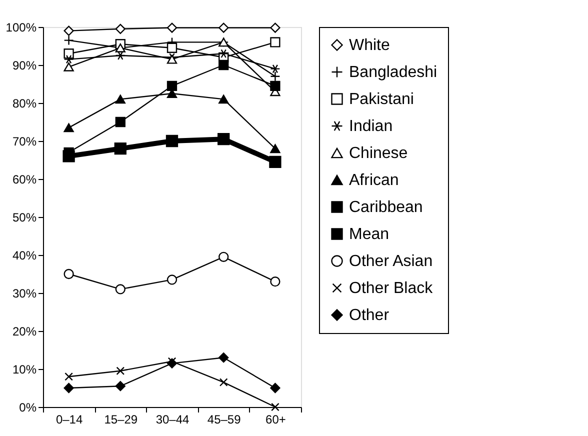  What do you see at coordinates (391, 288) in the screenshot?
I see `legend-label: Other Black` at bounding box center [391, 288].